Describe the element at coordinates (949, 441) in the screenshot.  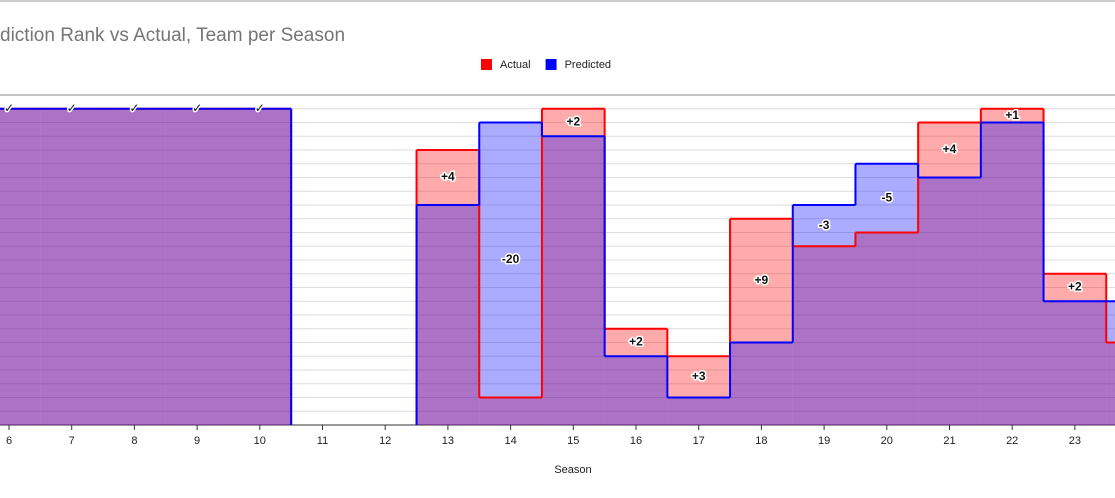
I see `x-tick-label: 21` at that location.